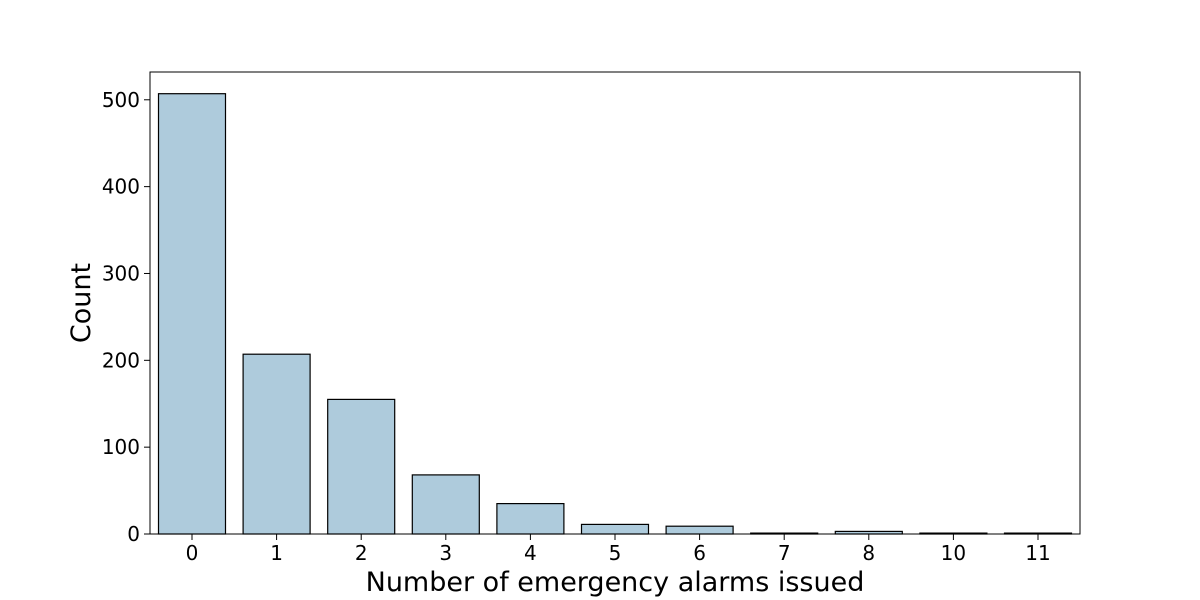 The width and height of the screenshot is (1200, 600). I want to click on y-axis-ticks: 0 100 200 300 400 500, so click(126, 317).